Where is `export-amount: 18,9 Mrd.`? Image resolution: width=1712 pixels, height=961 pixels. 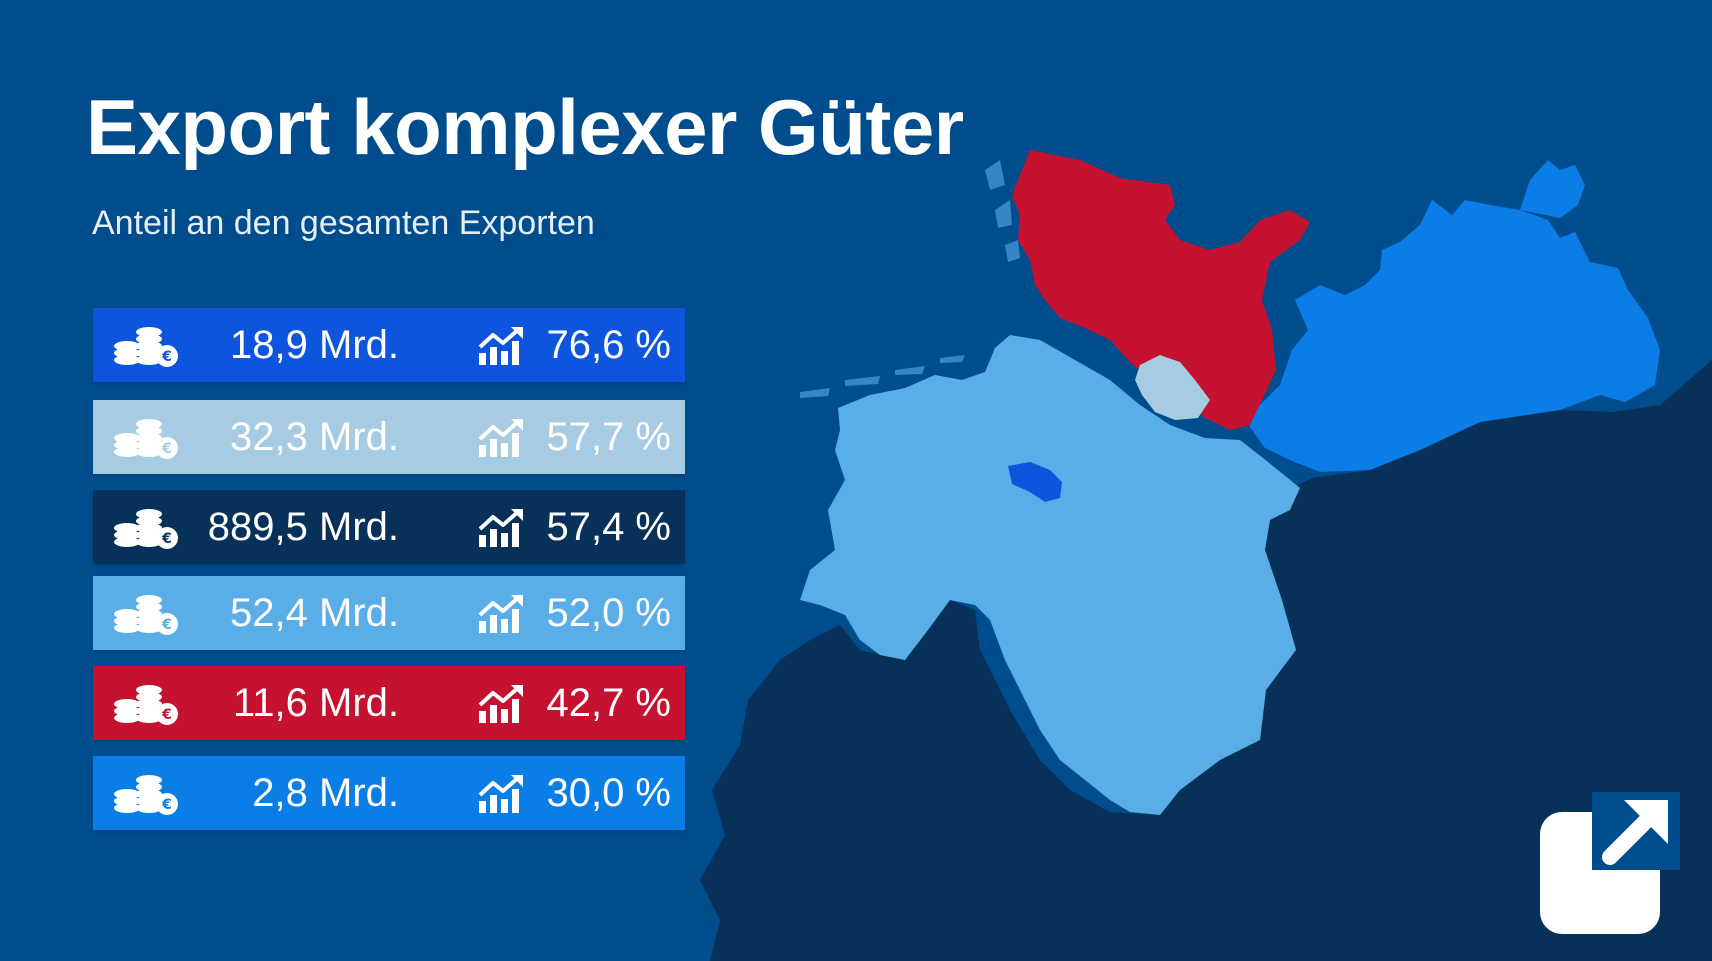 export-amount: 18,9 Mrd. is located at coordinates (314, 345).